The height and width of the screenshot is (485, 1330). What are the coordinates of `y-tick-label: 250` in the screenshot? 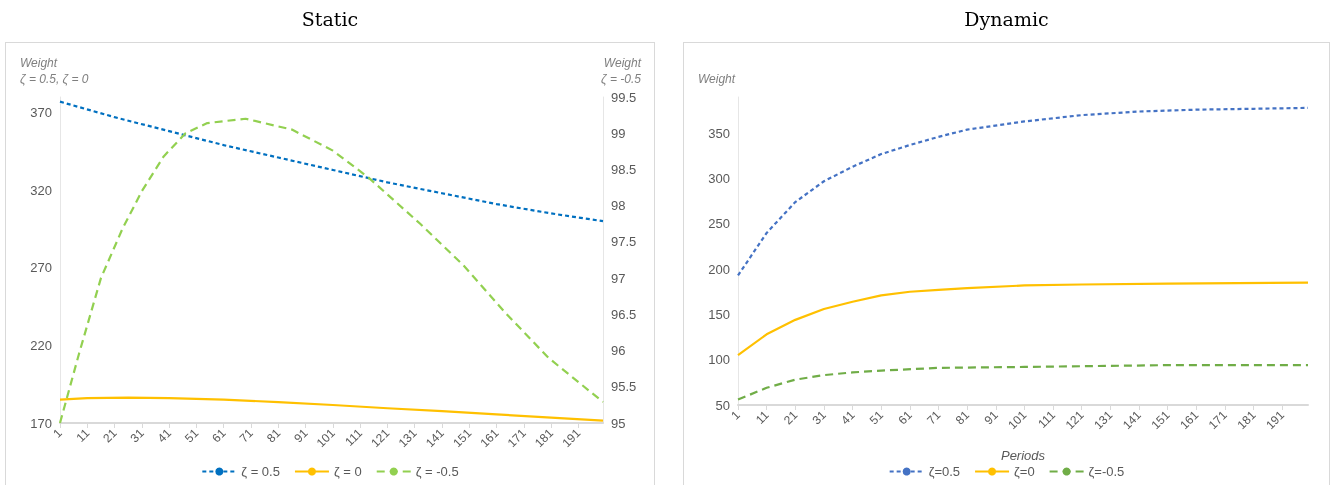 It's located at (719, 224).